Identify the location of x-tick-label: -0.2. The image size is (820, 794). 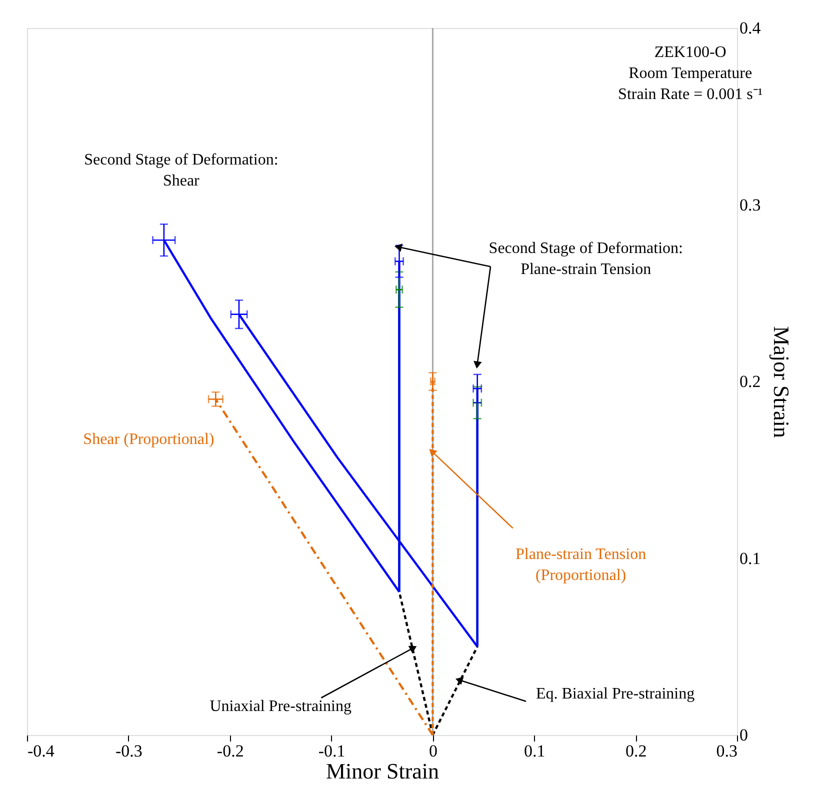
(230, 751).